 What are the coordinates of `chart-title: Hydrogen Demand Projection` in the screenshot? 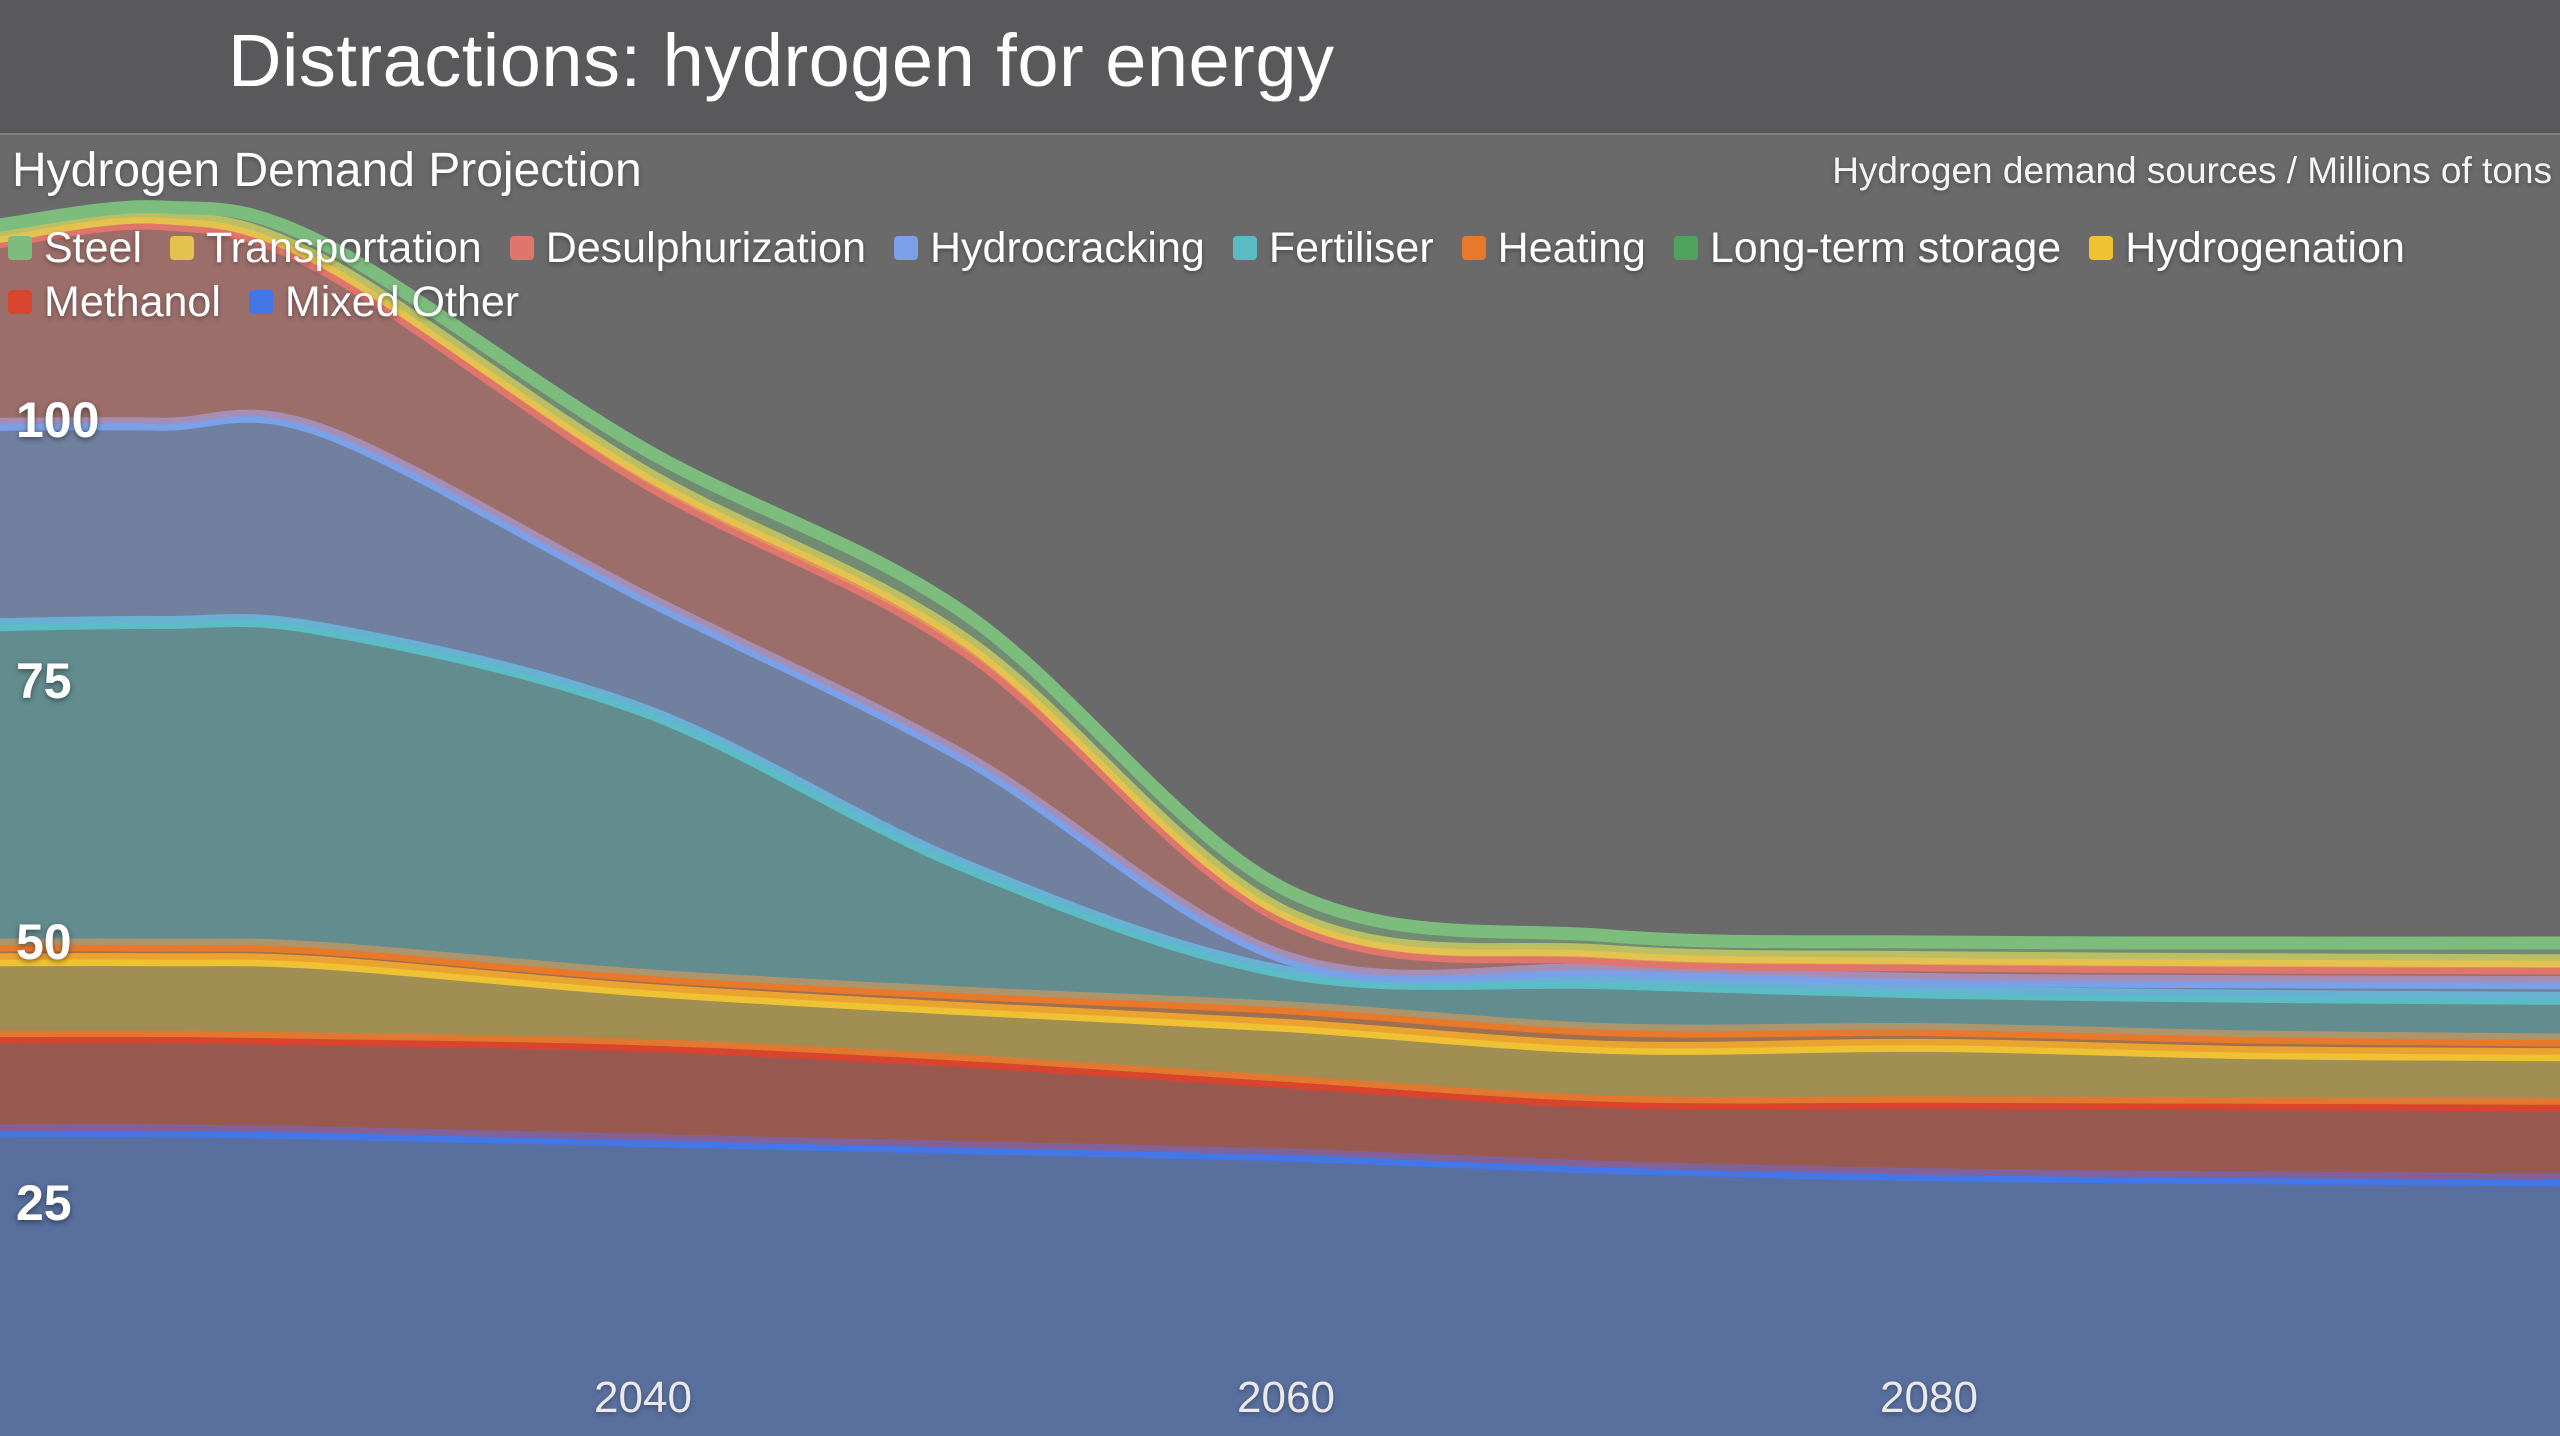 It's located at (327, 170).